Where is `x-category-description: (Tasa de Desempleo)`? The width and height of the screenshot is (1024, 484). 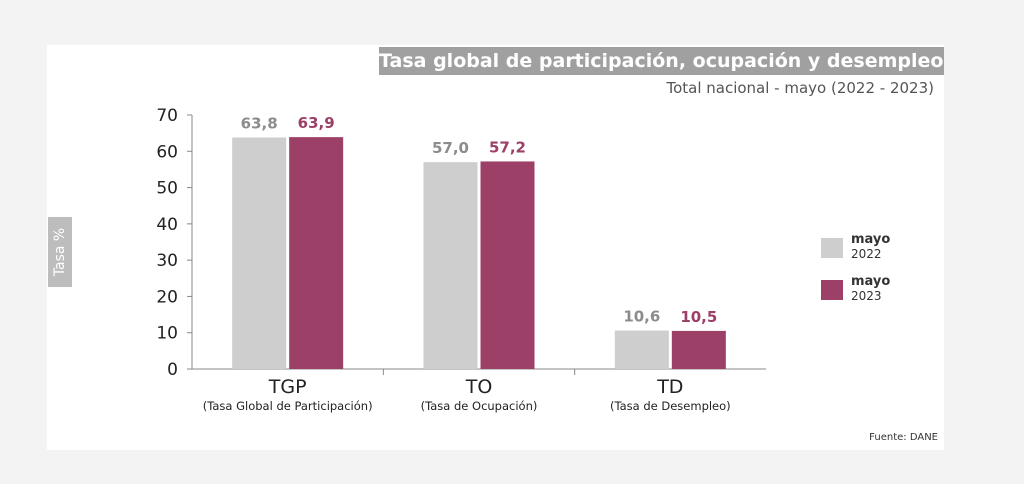 x-category-description: (Tasa de Desempleo) is located at coordinates (670, 406).